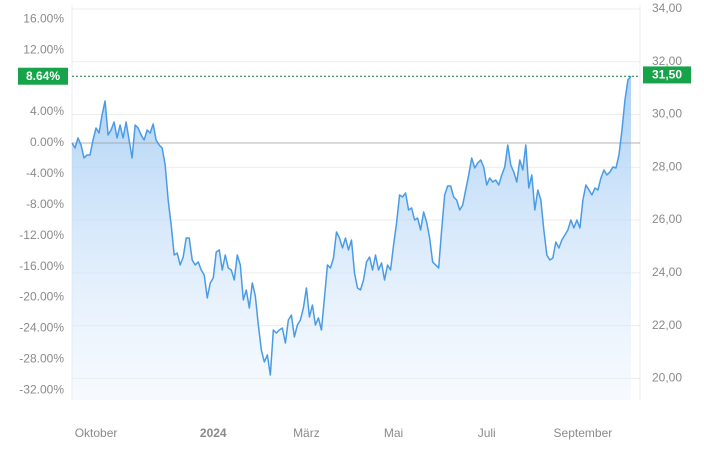  Describe the element at coordinates (96, 433) in the screenshot. I see `x-tick-label: Oktober` at that location.